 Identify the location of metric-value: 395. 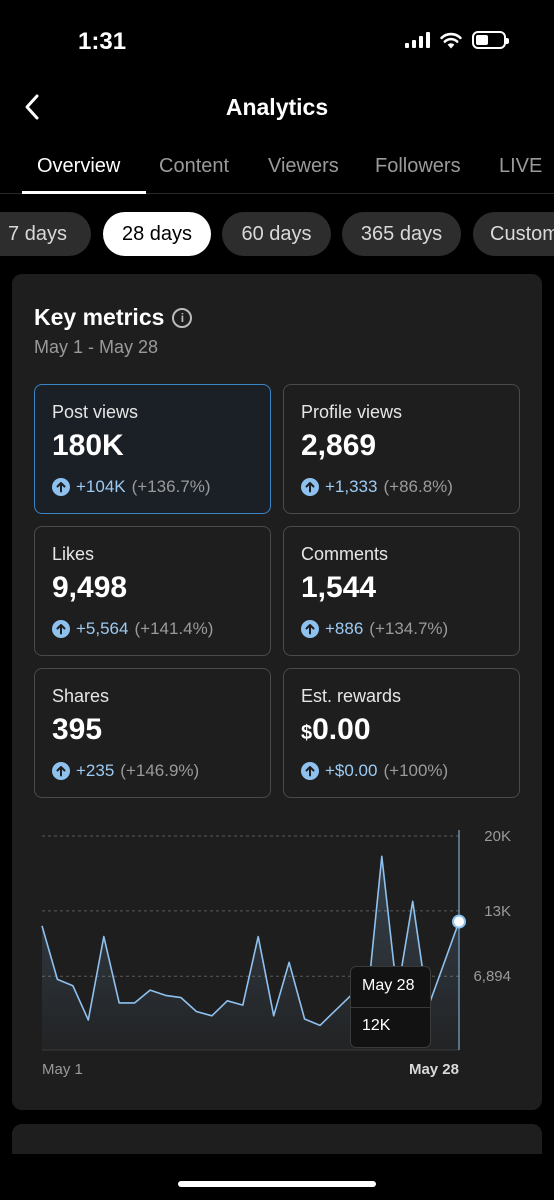
(77, 729).